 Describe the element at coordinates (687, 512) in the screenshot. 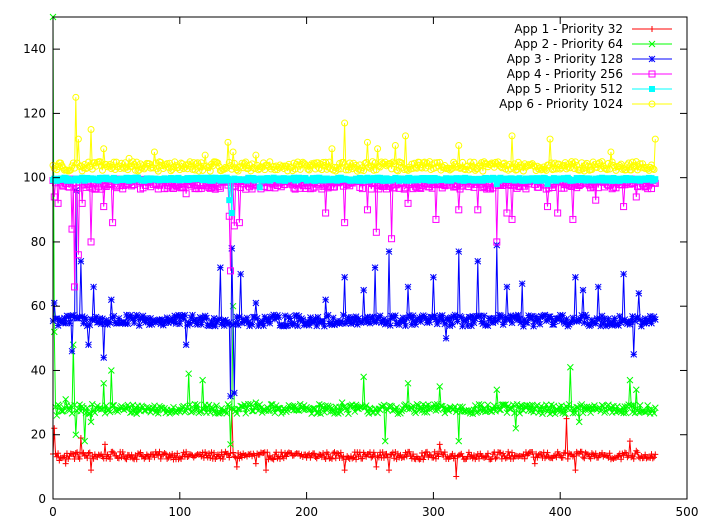

I see `x-tick-label: 500` at that location.